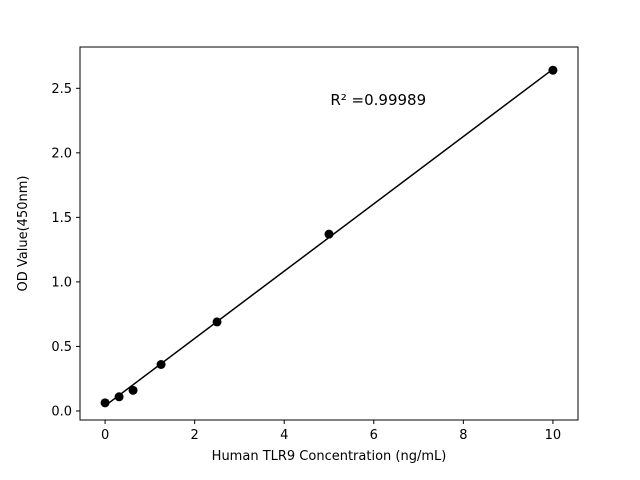 Image resolution: width=640 pixels, height=480 pixels. Describe the element at coordinates (65, 250) in the screenshot. I see `y-axis: 0.0 0.5 1.0 1.5 2.0 2.5` at that location.